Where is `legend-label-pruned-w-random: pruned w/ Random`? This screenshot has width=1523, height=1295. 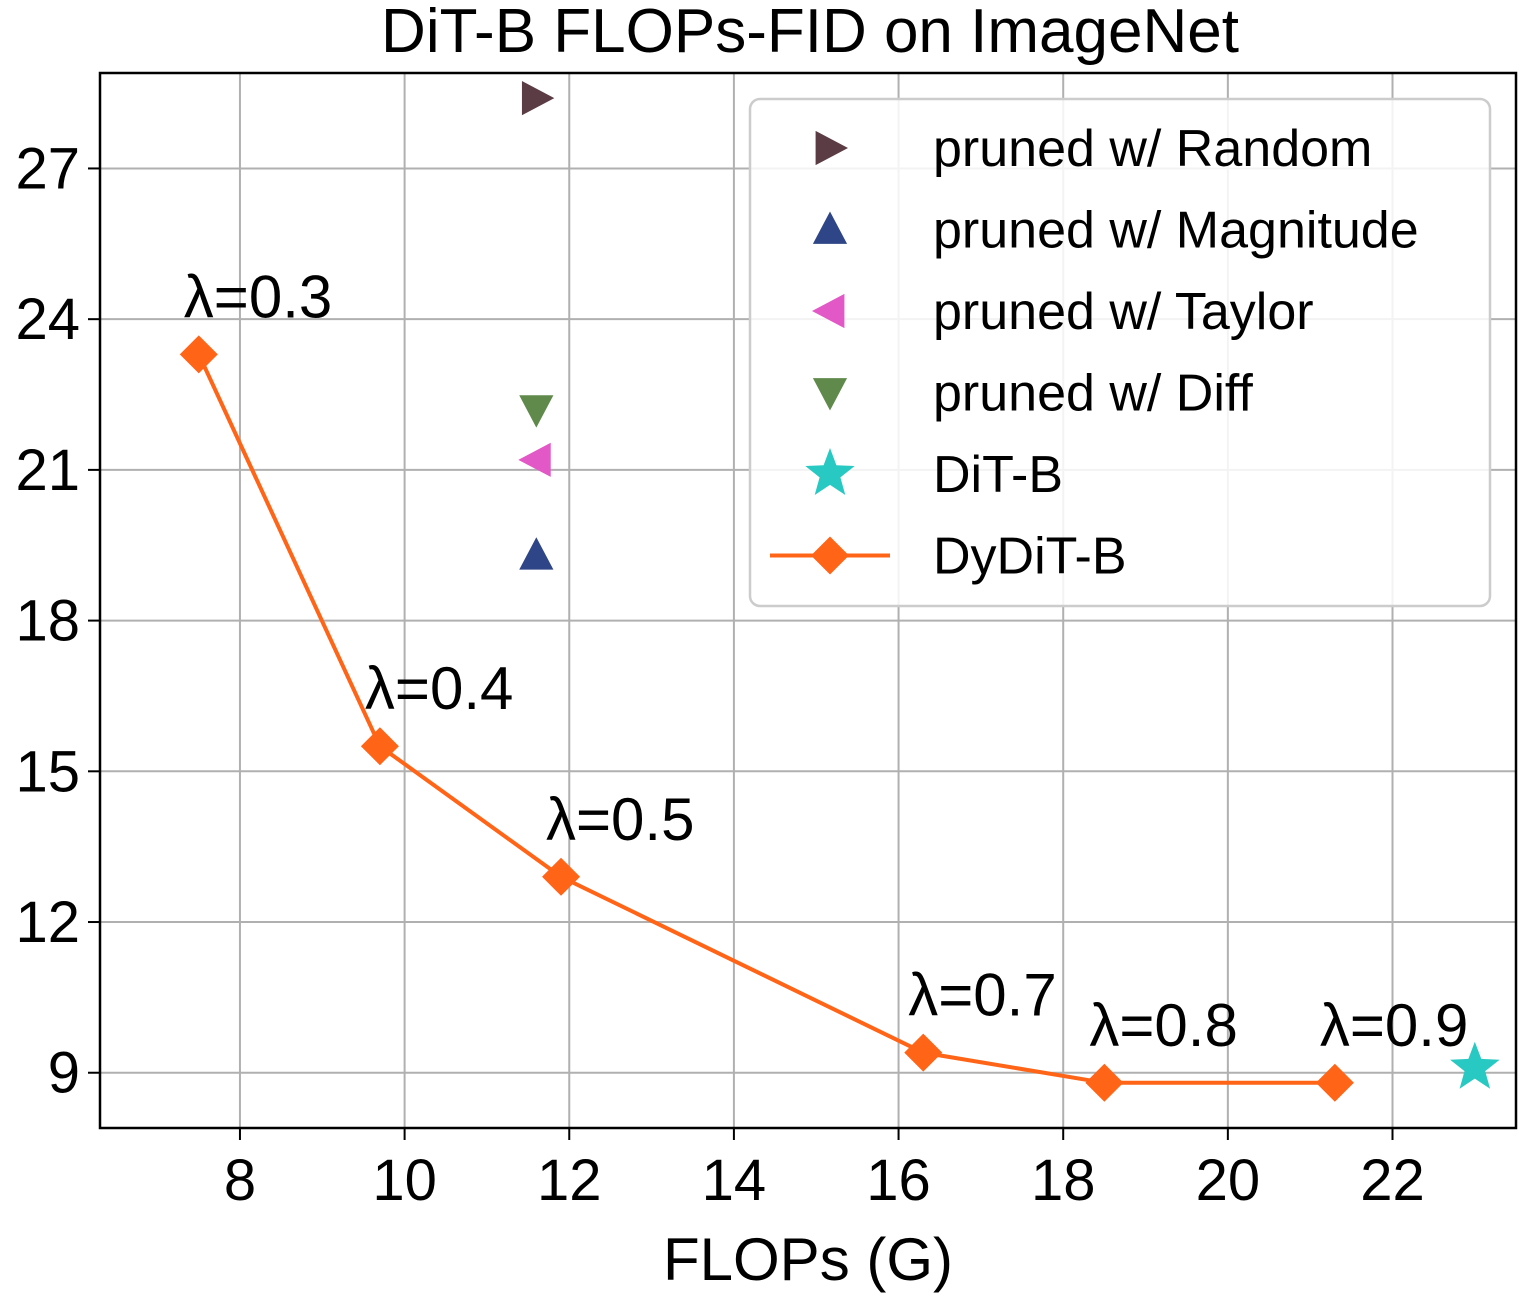
legend-label-pruned-w-random: pruned w/ Random is located at coordinates (1152, 149).